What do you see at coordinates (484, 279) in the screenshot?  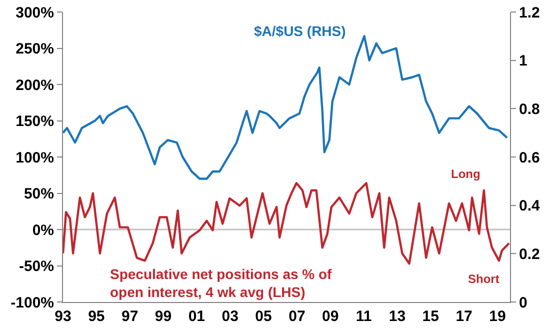 I see `annotation: Short` at bounding box center [484, 279].